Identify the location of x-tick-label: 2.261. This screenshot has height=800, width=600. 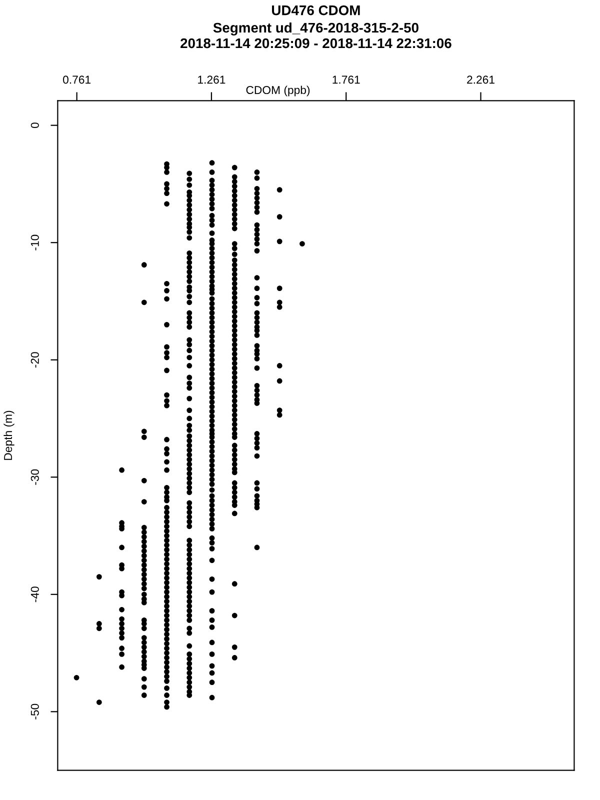
(480, 80).